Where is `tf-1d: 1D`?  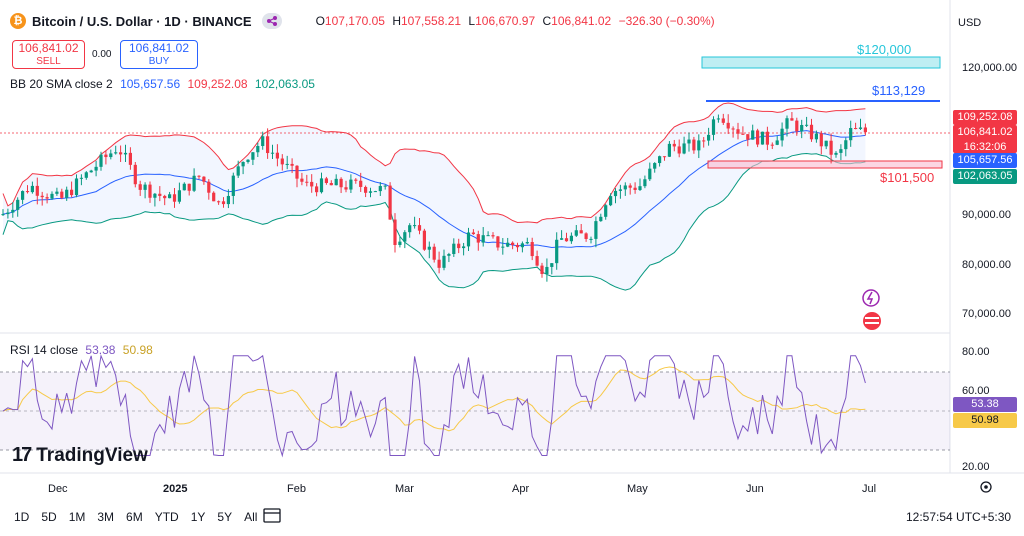
tf-1d: 1D is located at coordinates (22, 517).